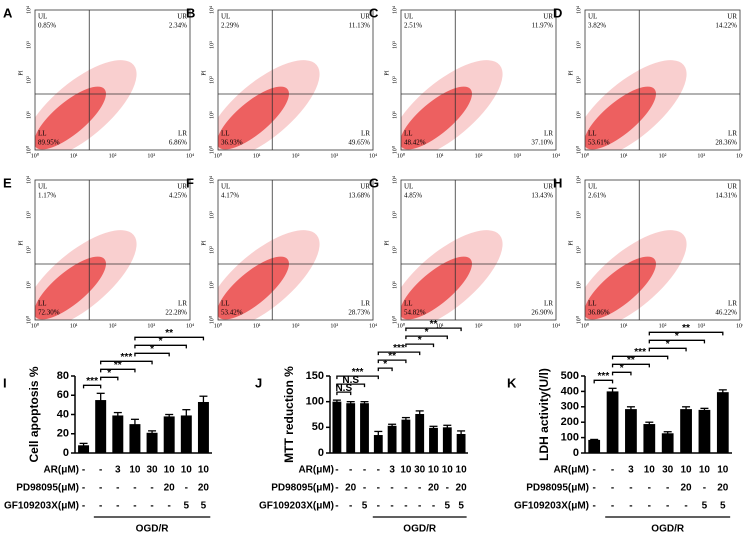 This screenshot has height=552, width=743. Describe the element at coordinates (576, 453) in the screenshot. I see `y-tick-label: 0` at that location.